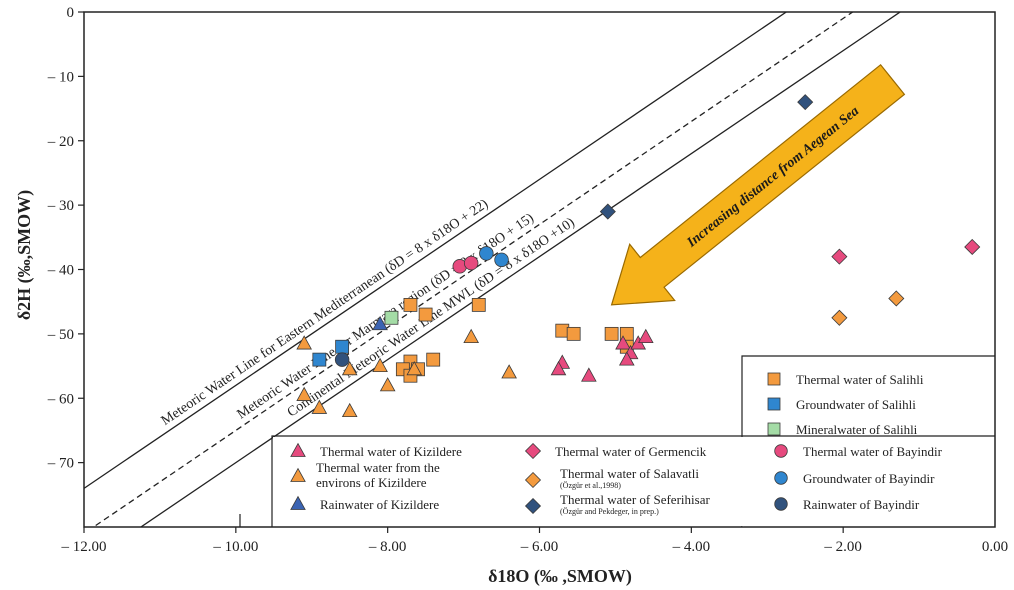 The width and height of the screenshot is (1014, 590). I want to click on legend-label: Thermal water of Bayindir, so click(873, 451).